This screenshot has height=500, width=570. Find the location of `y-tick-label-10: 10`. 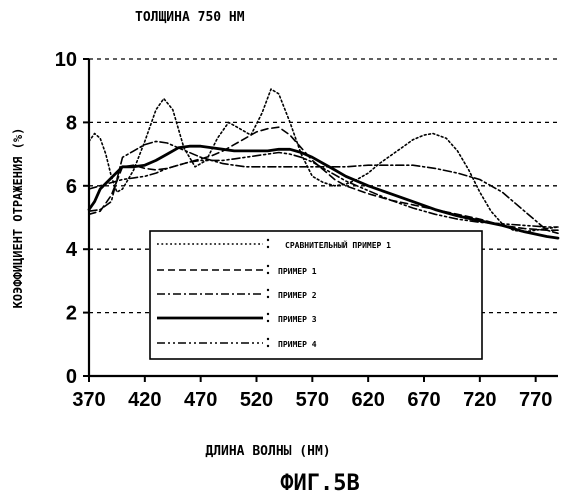

y-tick-label-10: 10 is located at coordinates (66, 60).